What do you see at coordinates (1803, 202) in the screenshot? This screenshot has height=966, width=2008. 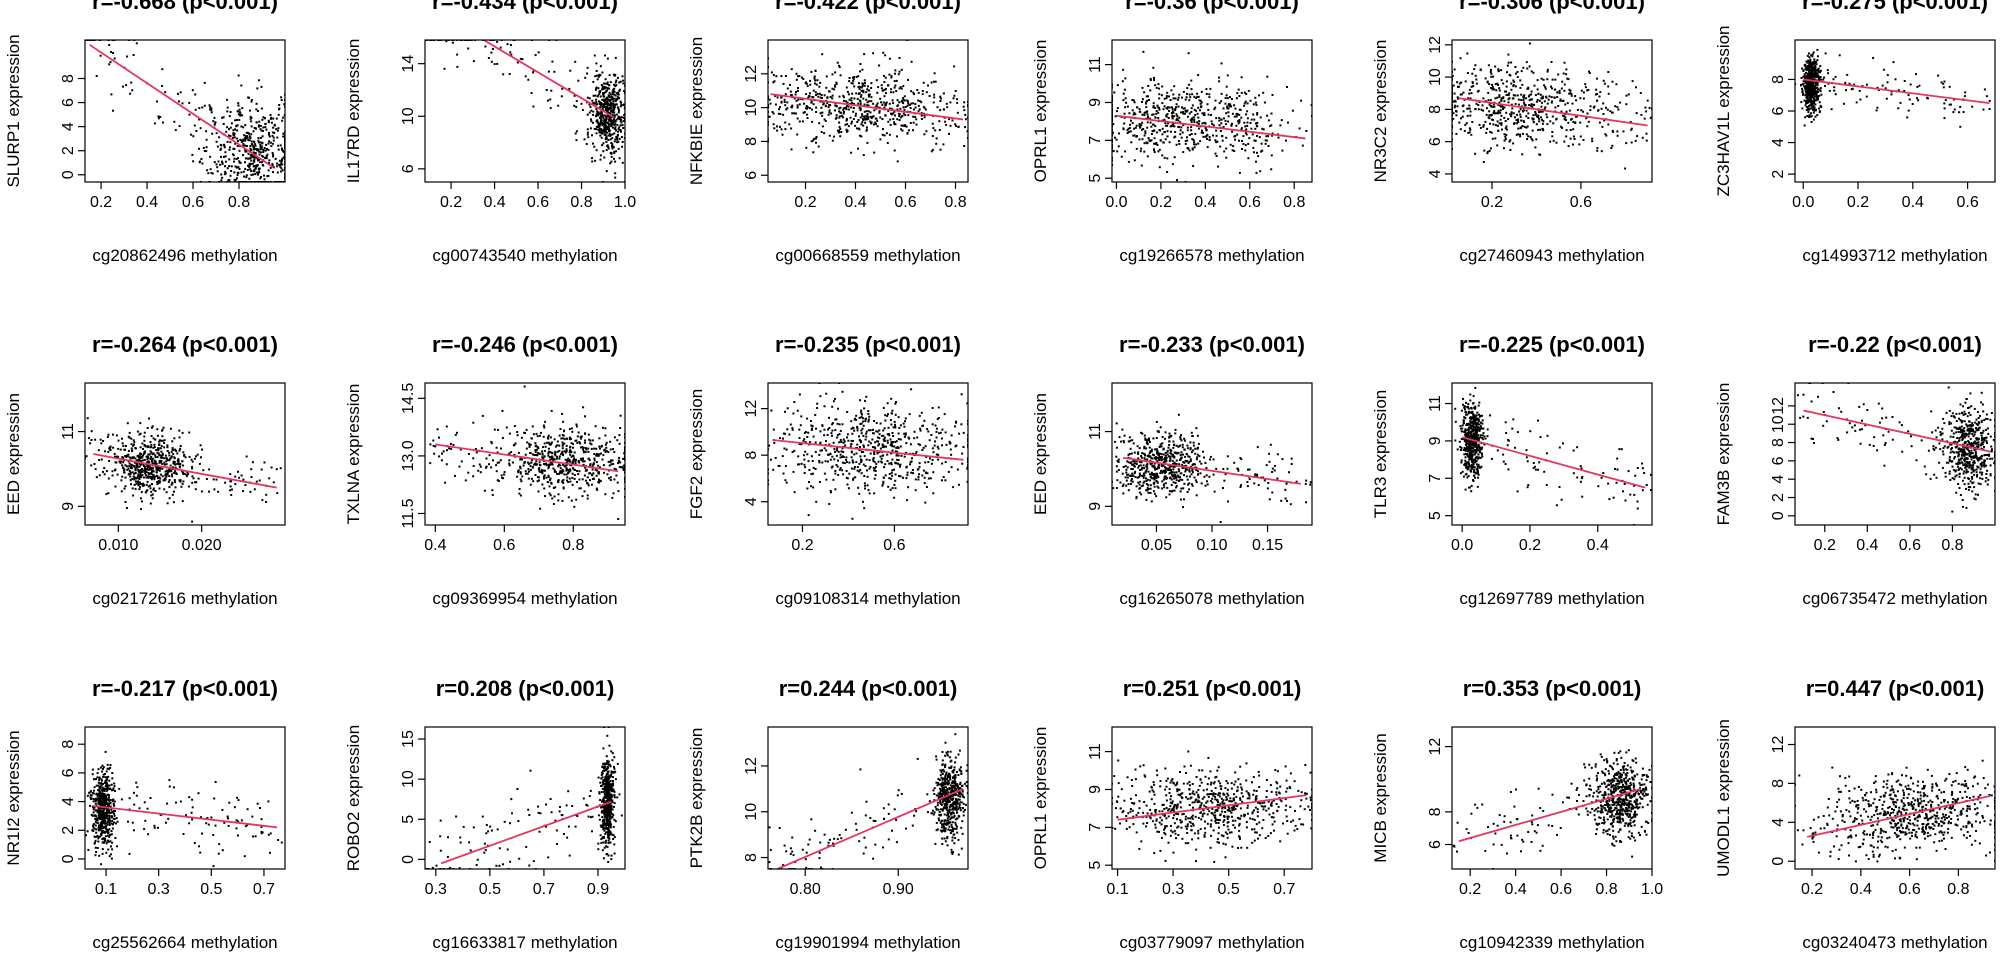 I see `x-tick-label: 0.0` at bounding box center [1803, 202].